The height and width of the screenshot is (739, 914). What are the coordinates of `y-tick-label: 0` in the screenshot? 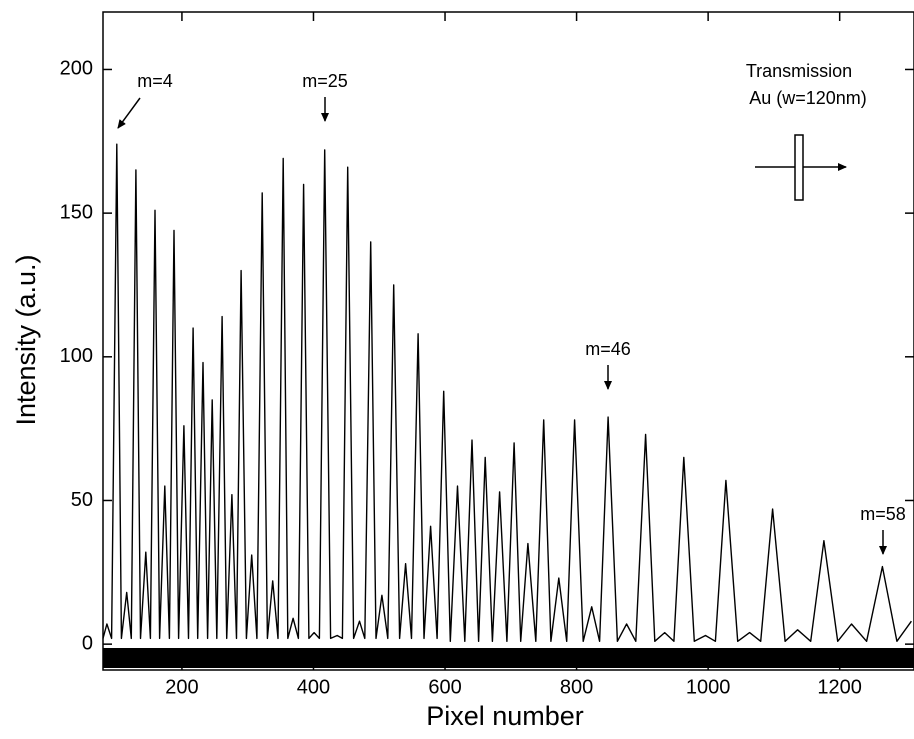 It's located at (87, 643).